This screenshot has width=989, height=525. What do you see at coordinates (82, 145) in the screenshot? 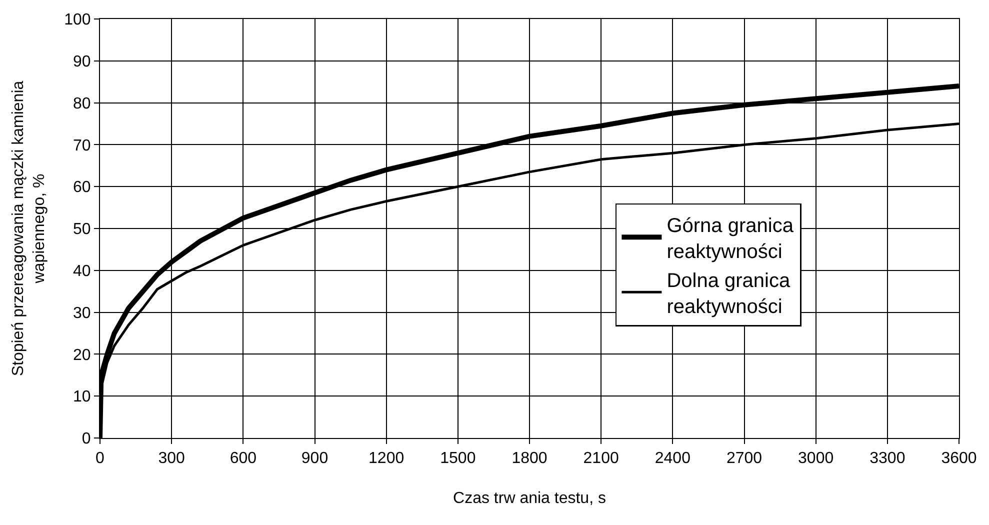
I see `y-tick-label: 70` at bounding box center [82, 145].